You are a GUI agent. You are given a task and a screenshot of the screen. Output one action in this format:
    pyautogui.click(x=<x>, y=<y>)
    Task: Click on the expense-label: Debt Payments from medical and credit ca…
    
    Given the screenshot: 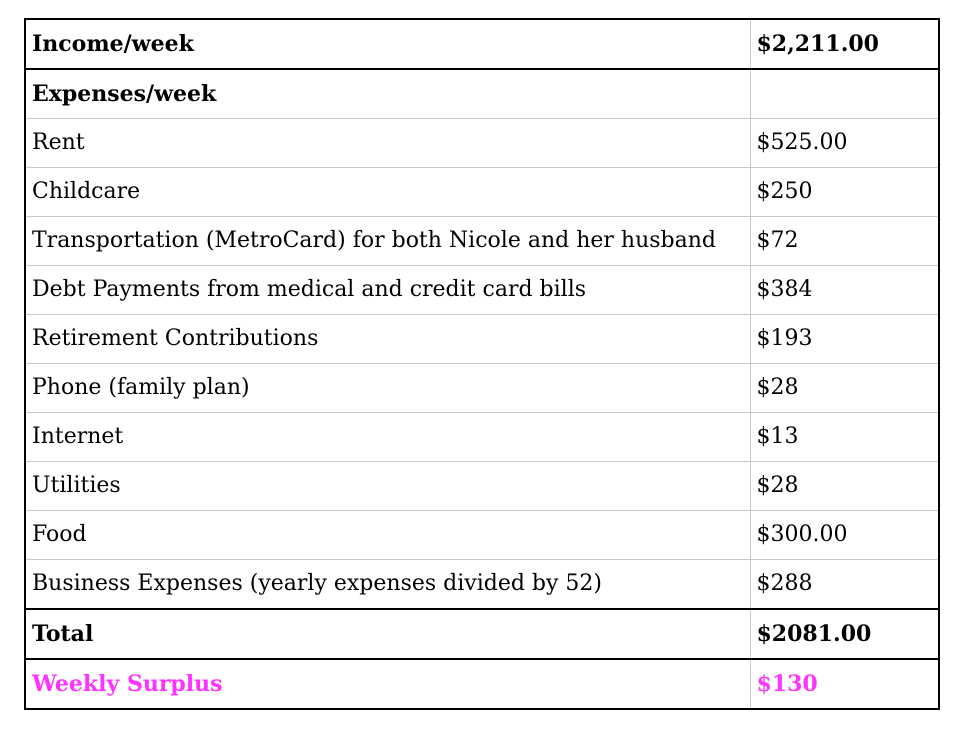 What is the action you would take?
    pyautogui.click(x=387, y=290)
    